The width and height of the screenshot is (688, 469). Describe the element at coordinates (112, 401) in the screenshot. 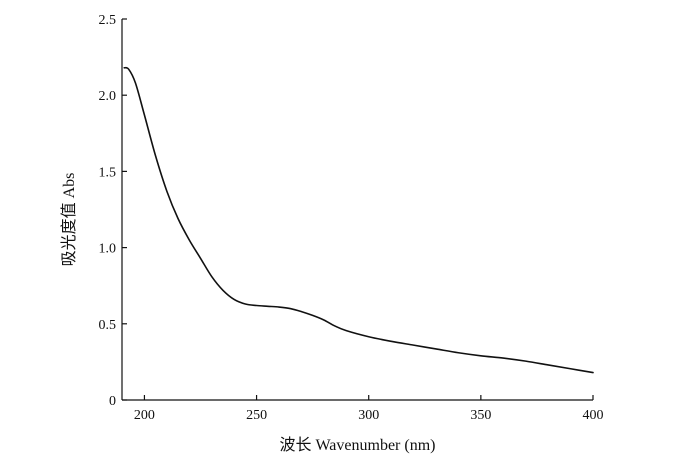

I see `y-tick-label: 0` at that location.